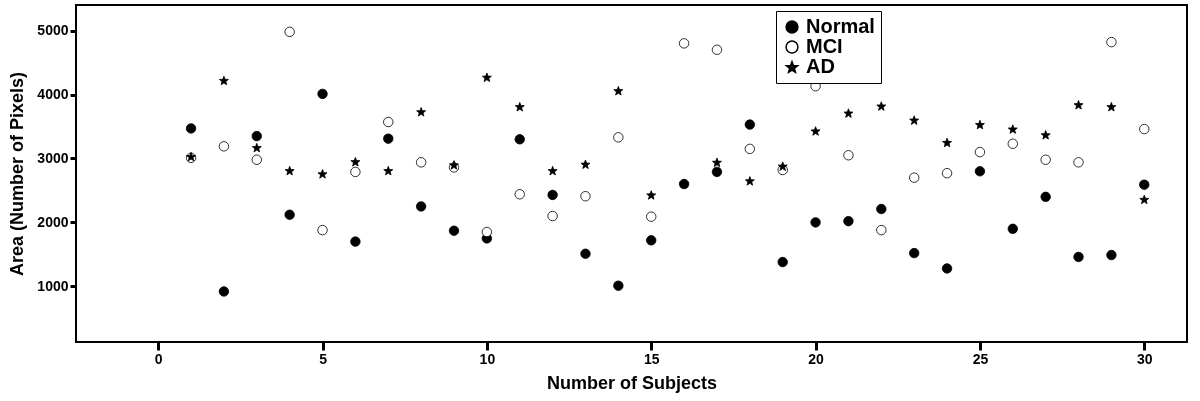  What do you see at coordinates (487, 358) in the screenshot?
I see `x-tick-label: 10` at bounding box center [487, 358].